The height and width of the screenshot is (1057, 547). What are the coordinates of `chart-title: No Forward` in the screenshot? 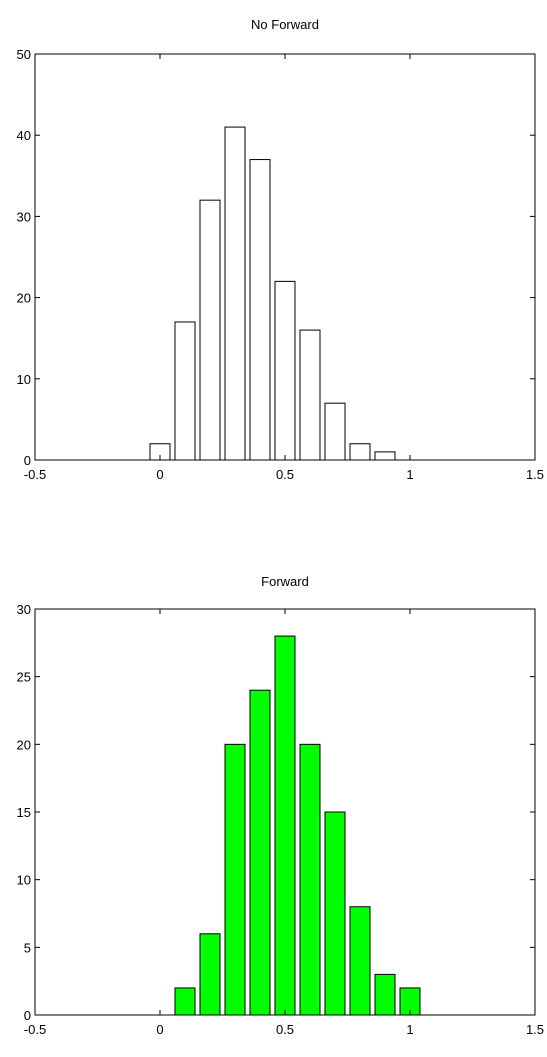 It's located at (285, 24).